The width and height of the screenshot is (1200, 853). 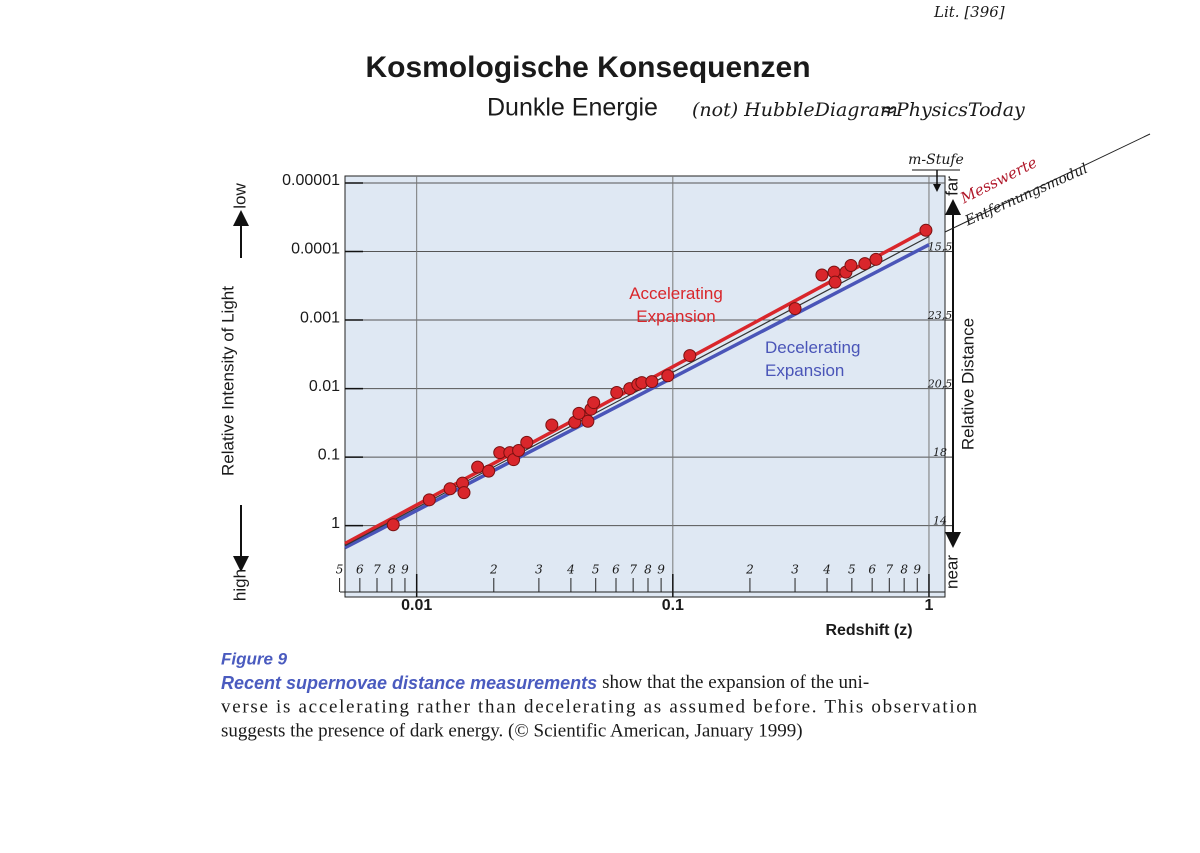 I want to click on series-label: Accelerating Expansion, so click(x=676, y=305).